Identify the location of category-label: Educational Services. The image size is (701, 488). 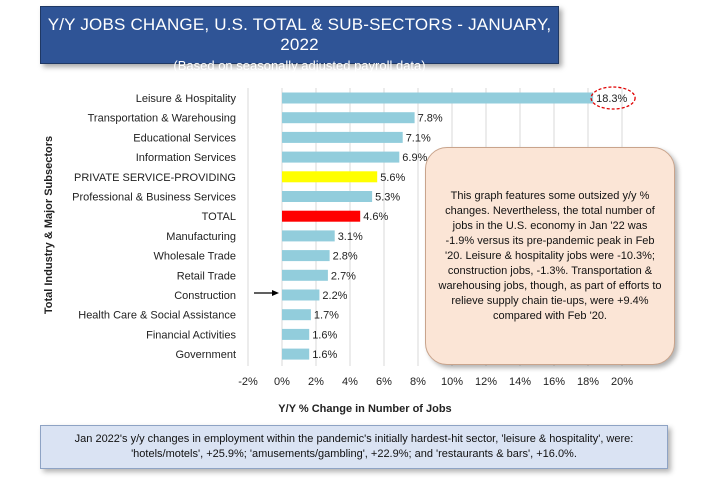
(184, 138).